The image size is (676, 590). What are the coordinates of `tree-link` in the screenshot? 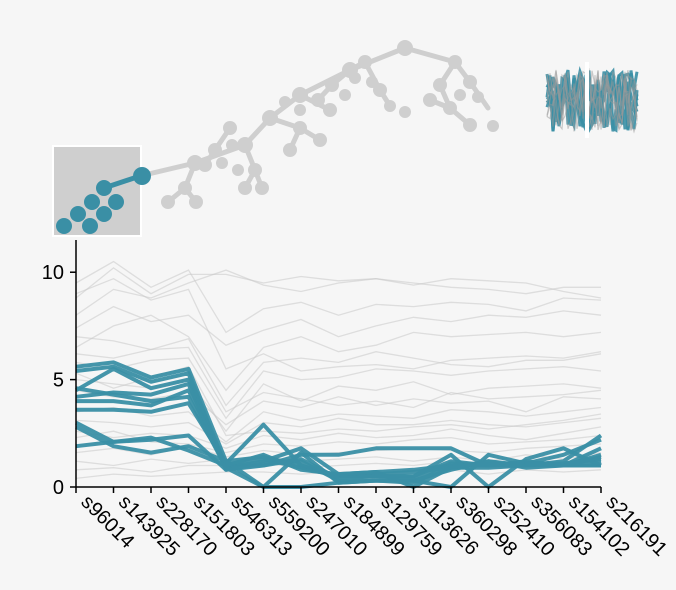 It's located at (430, 55).